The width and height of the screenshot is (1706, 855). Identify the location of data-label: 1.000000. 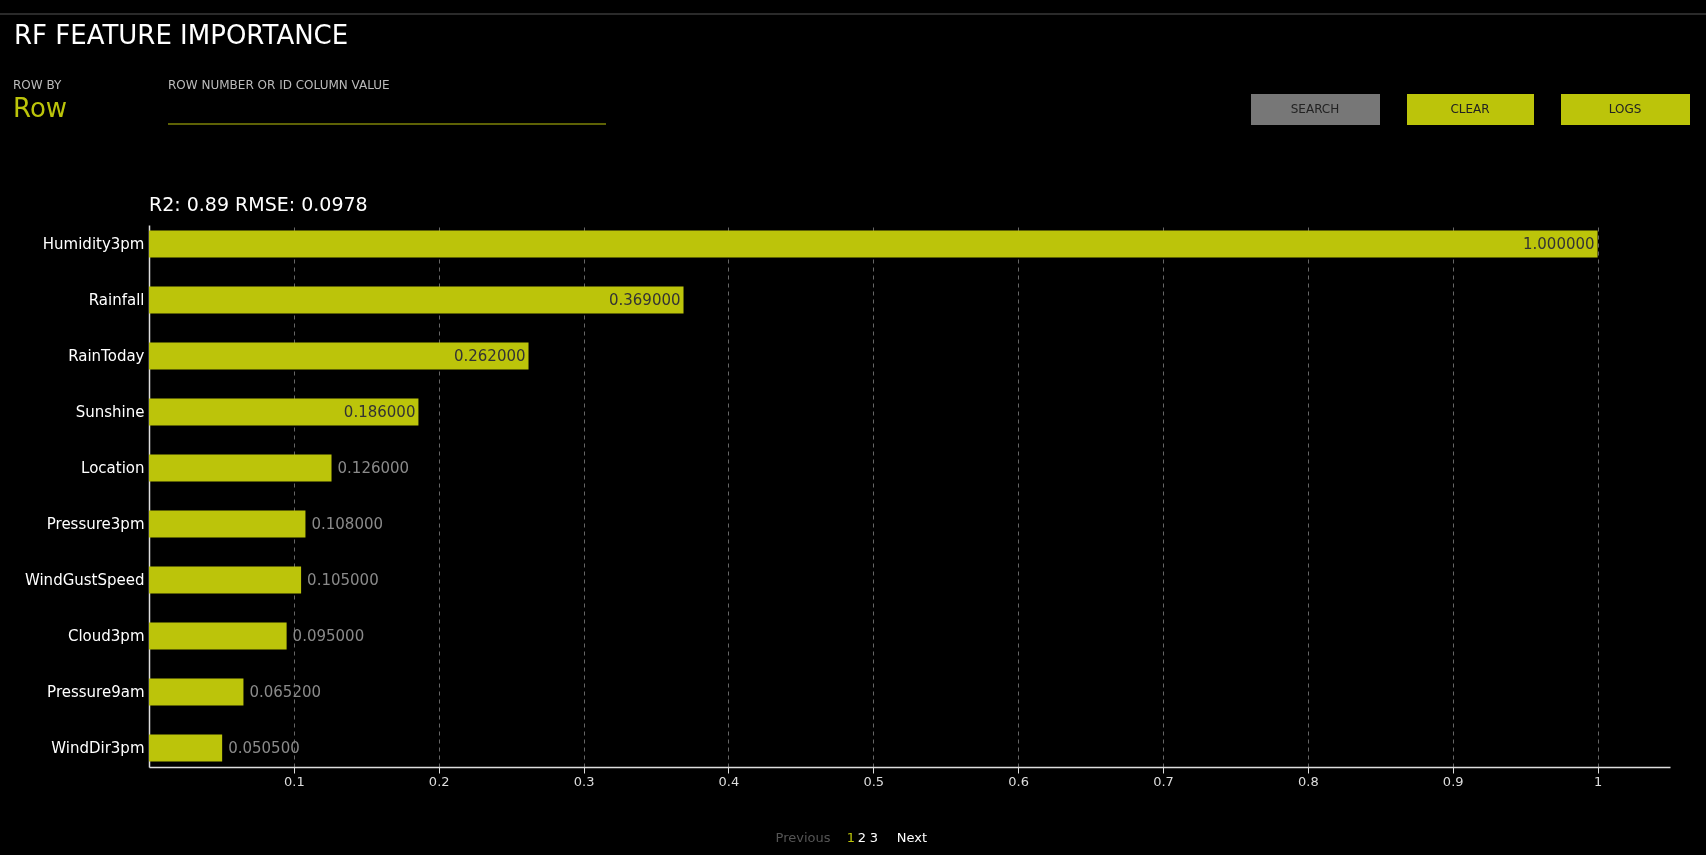
(1558, 244).